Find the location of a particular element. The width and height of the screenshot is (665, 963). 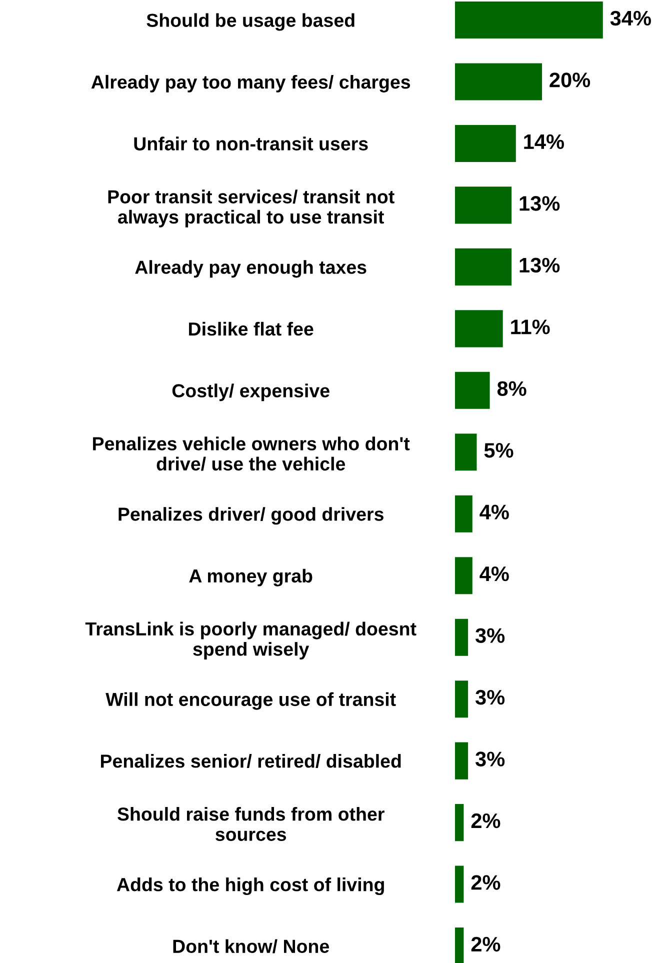

y-tick-label: Penalizes driver/ good drivers is located at coordinates (251, 516).